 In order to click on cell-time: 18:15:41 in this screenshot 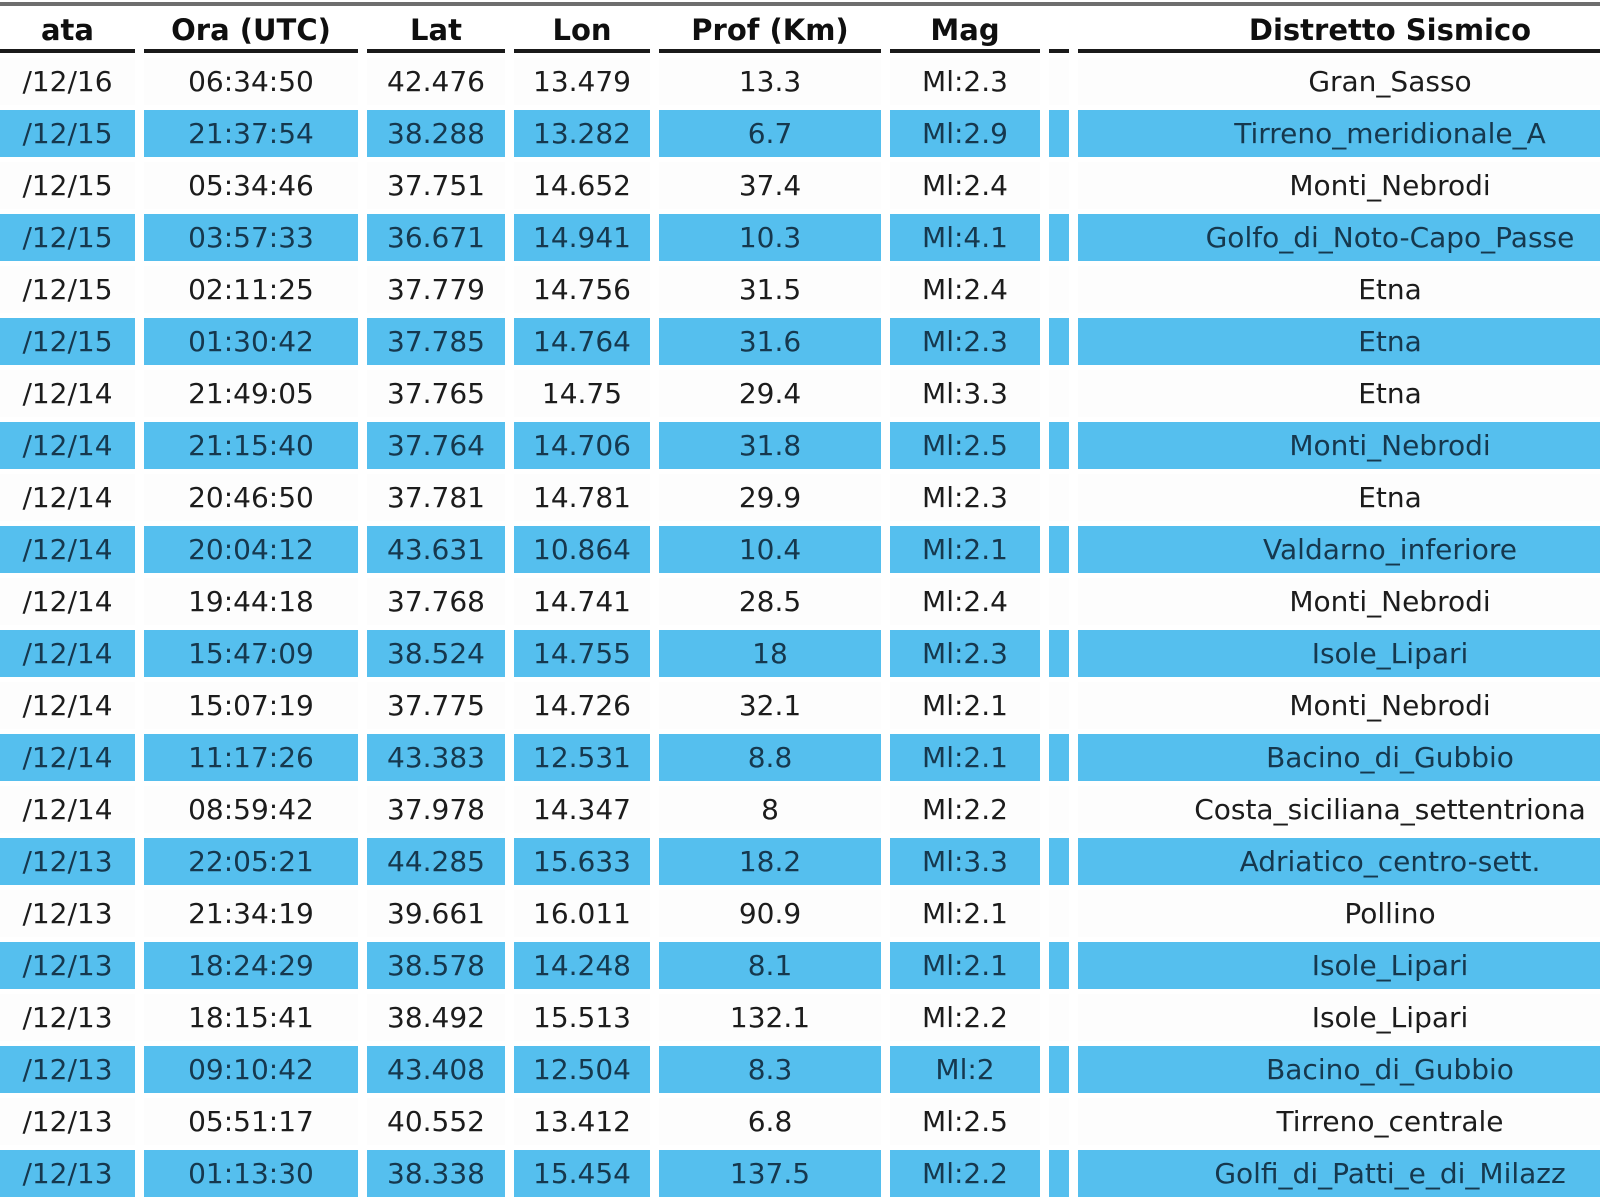, I will do `click(251, 1017)`.